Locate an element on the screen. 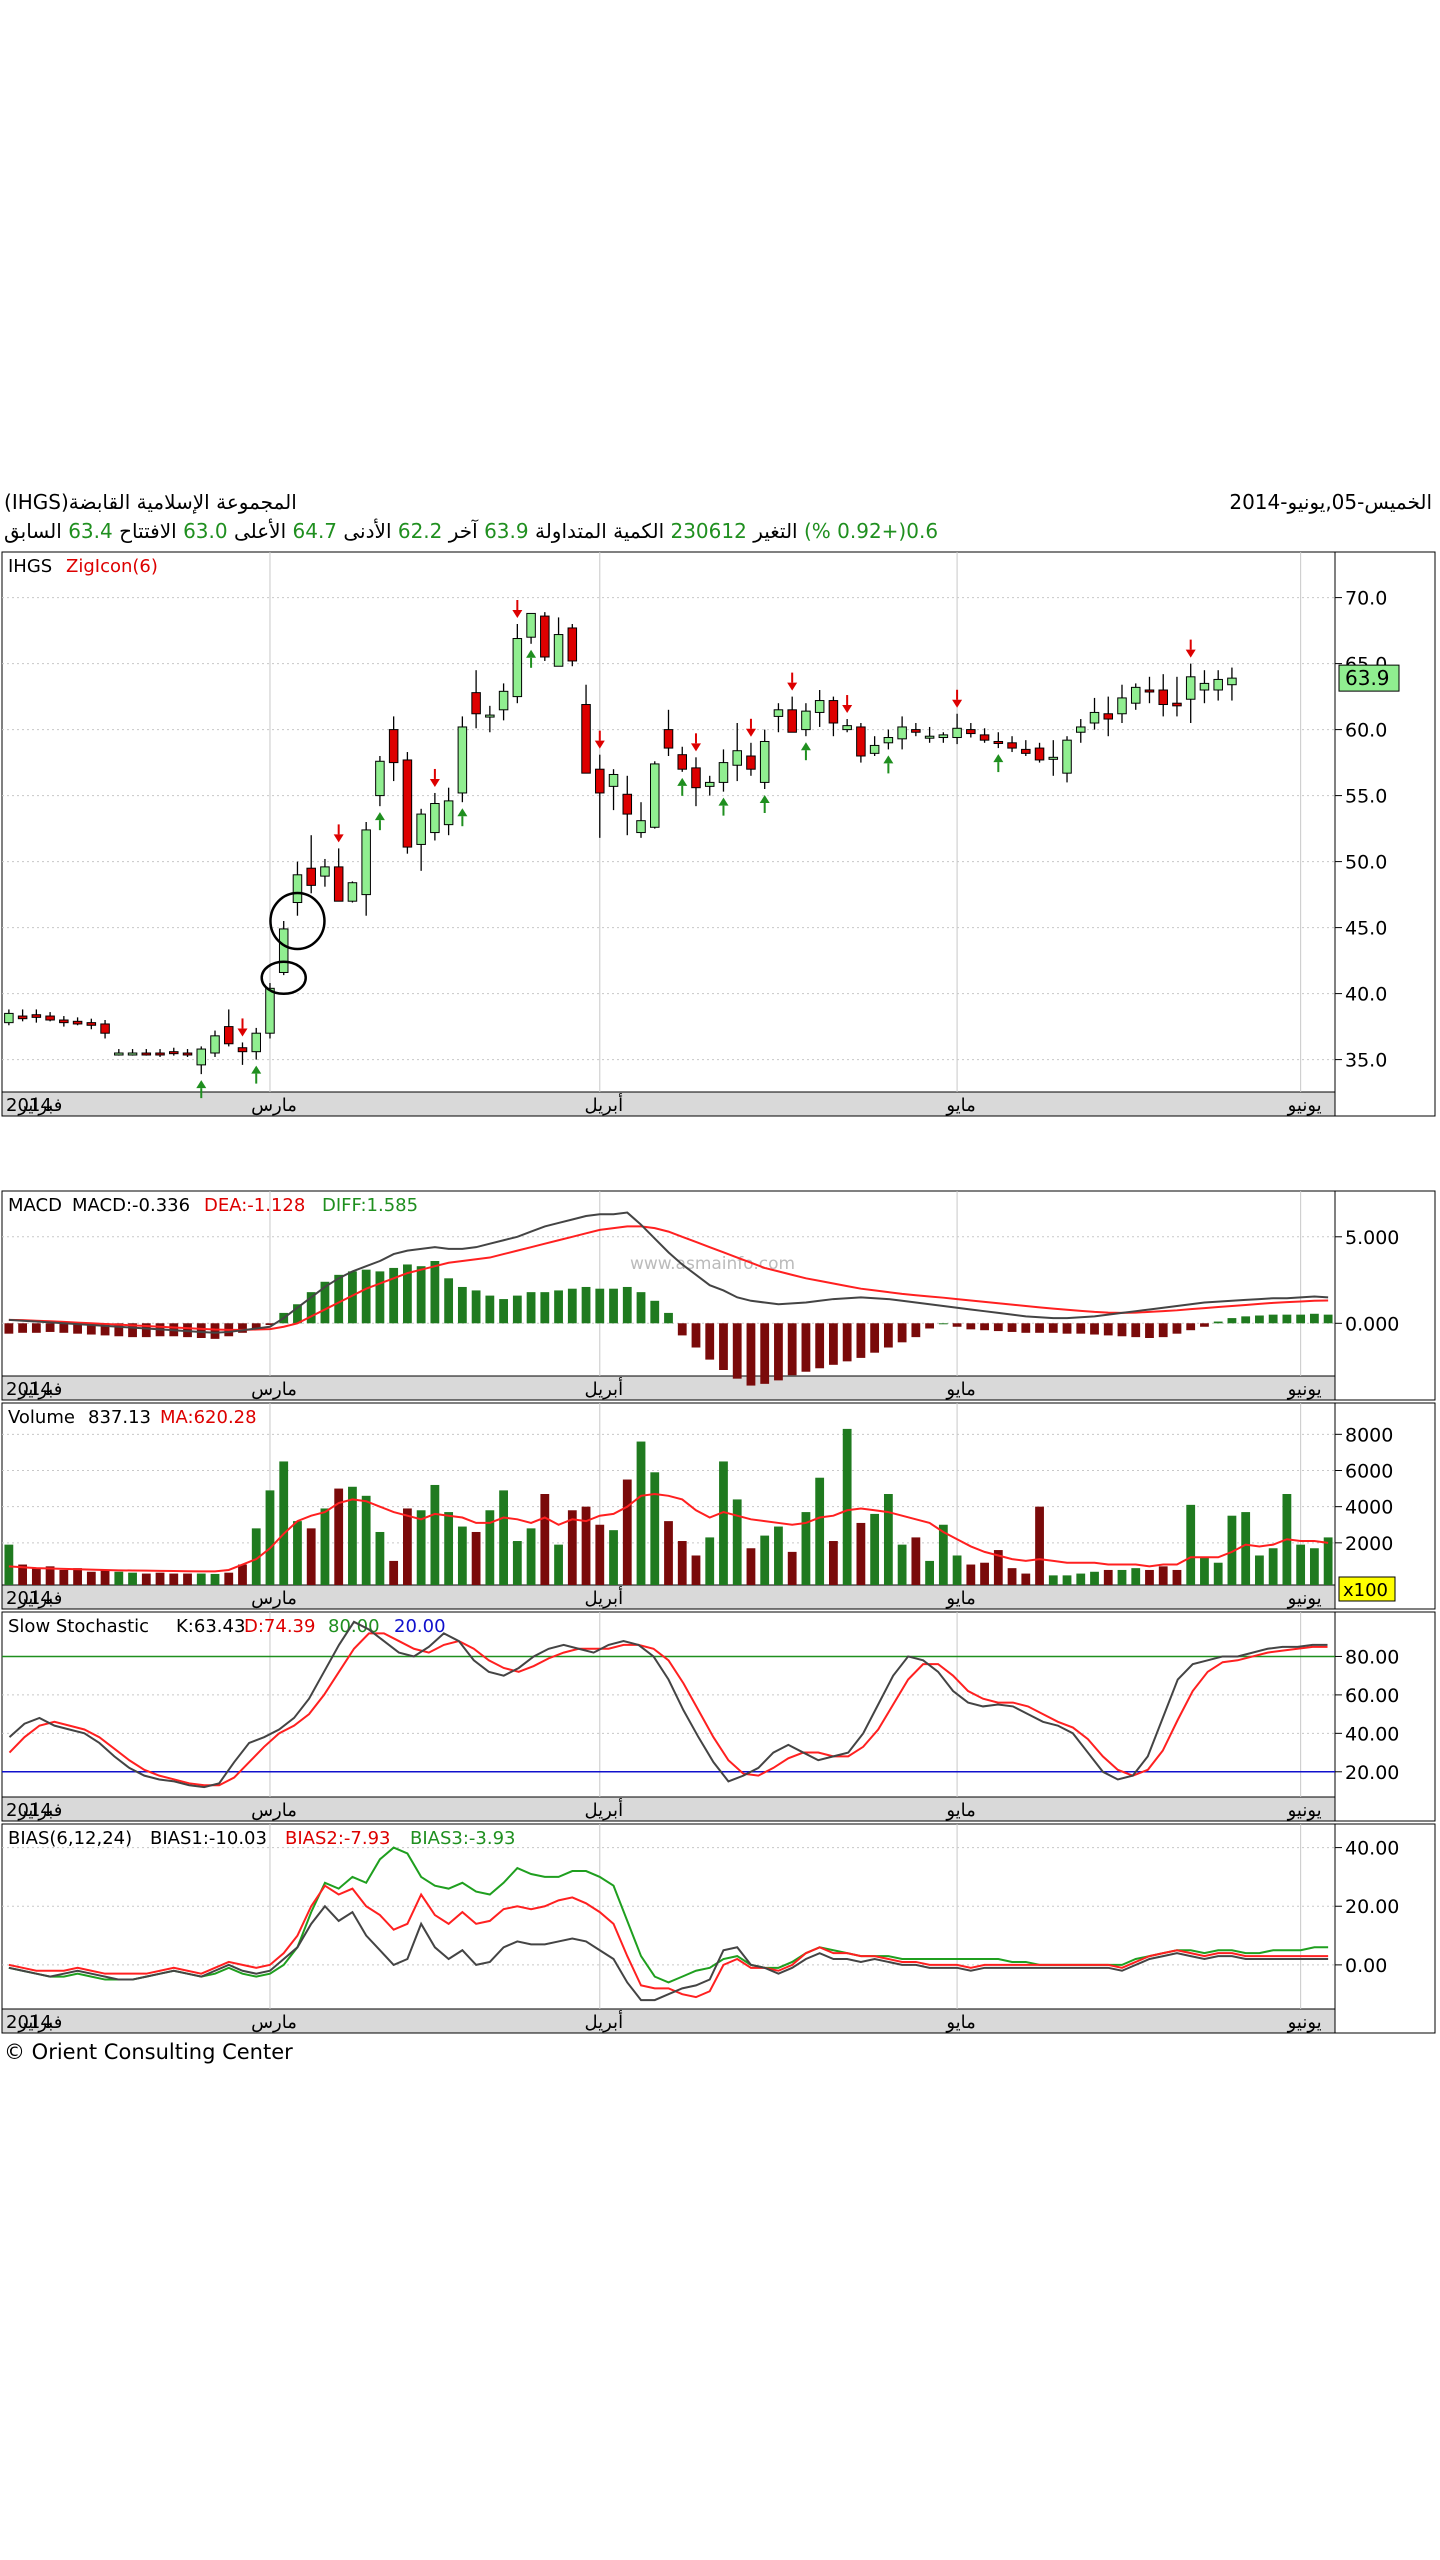 The height and width of the screenshot is (2560, 1440). y-tick-label: 4000 is located at coordinates (1369, 1508).